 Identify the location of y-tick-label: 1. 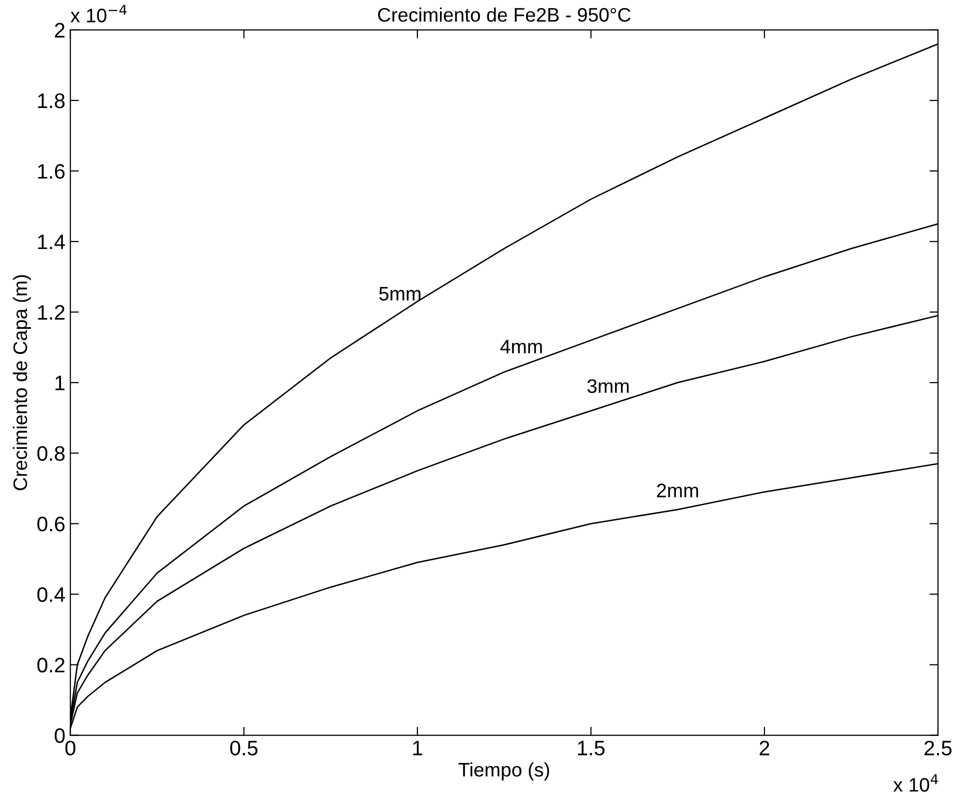
(60, 383).